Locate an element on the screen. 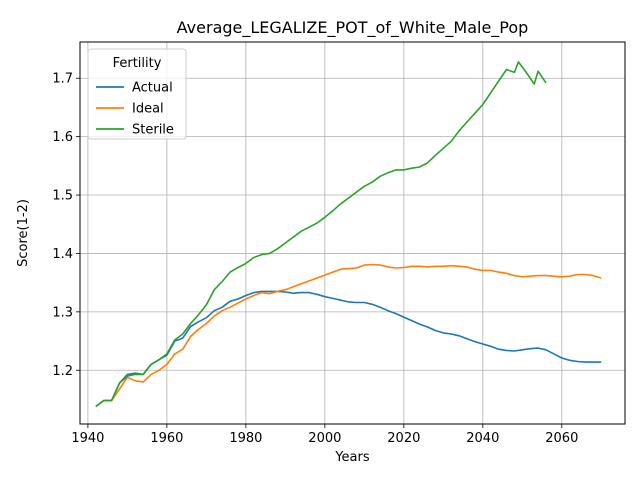 Image resolution: width=640 pixels, height=480 pixels. x-tick-label: 1960 is located at coordinates (166, 438).